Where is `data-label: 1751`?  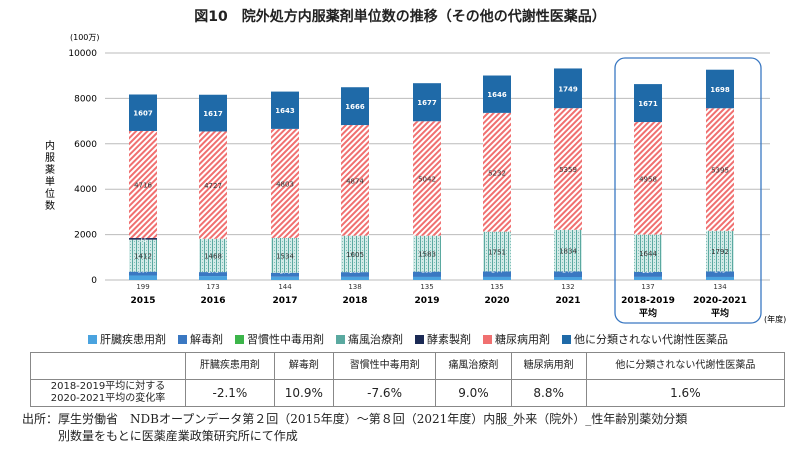
data-label: 1751 is located at coordinates (497, 253).